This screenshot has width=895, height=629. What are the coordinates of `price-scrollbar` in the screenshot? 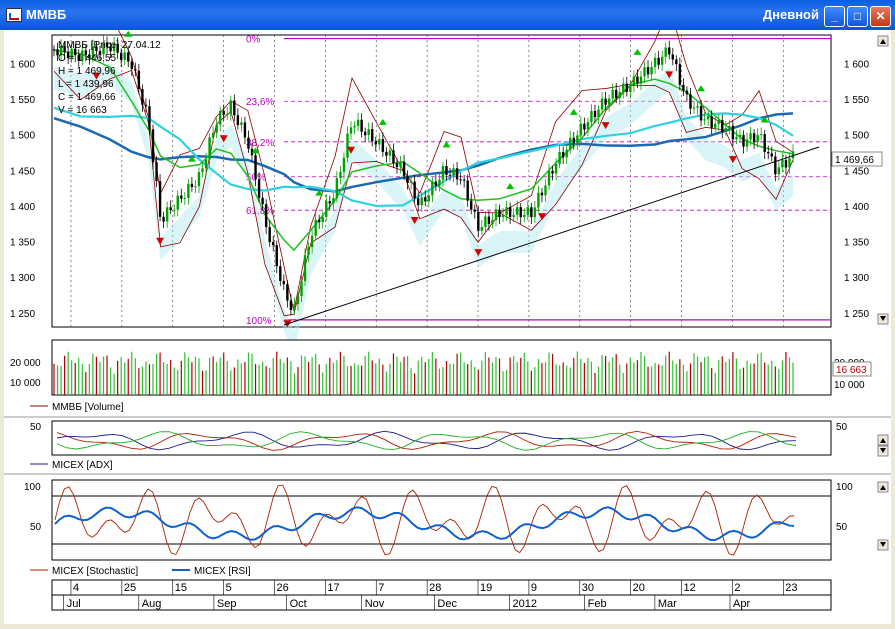 It's located at (883, 180).